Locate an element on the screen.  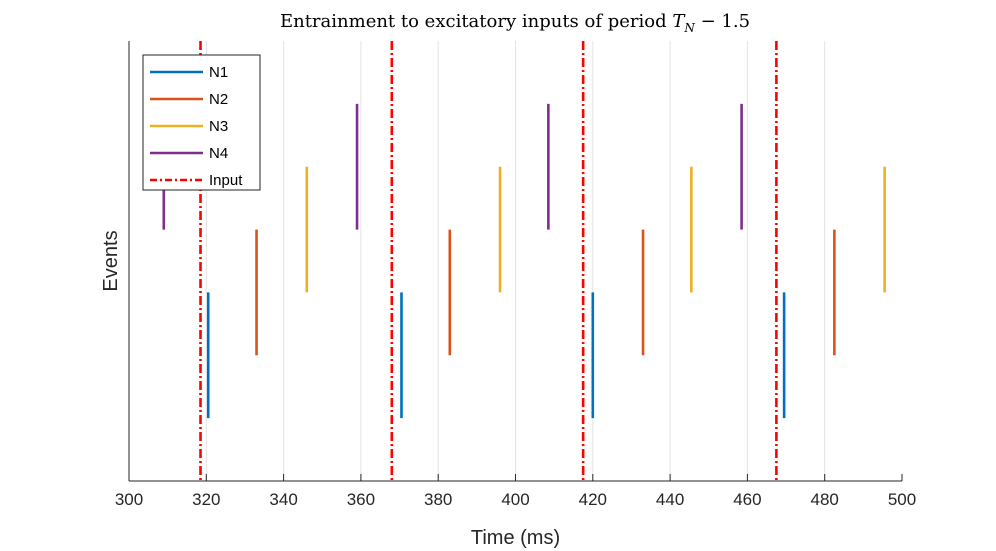
legend: N1 N2 N3 N4 Input is located at coordinates (201, 122).